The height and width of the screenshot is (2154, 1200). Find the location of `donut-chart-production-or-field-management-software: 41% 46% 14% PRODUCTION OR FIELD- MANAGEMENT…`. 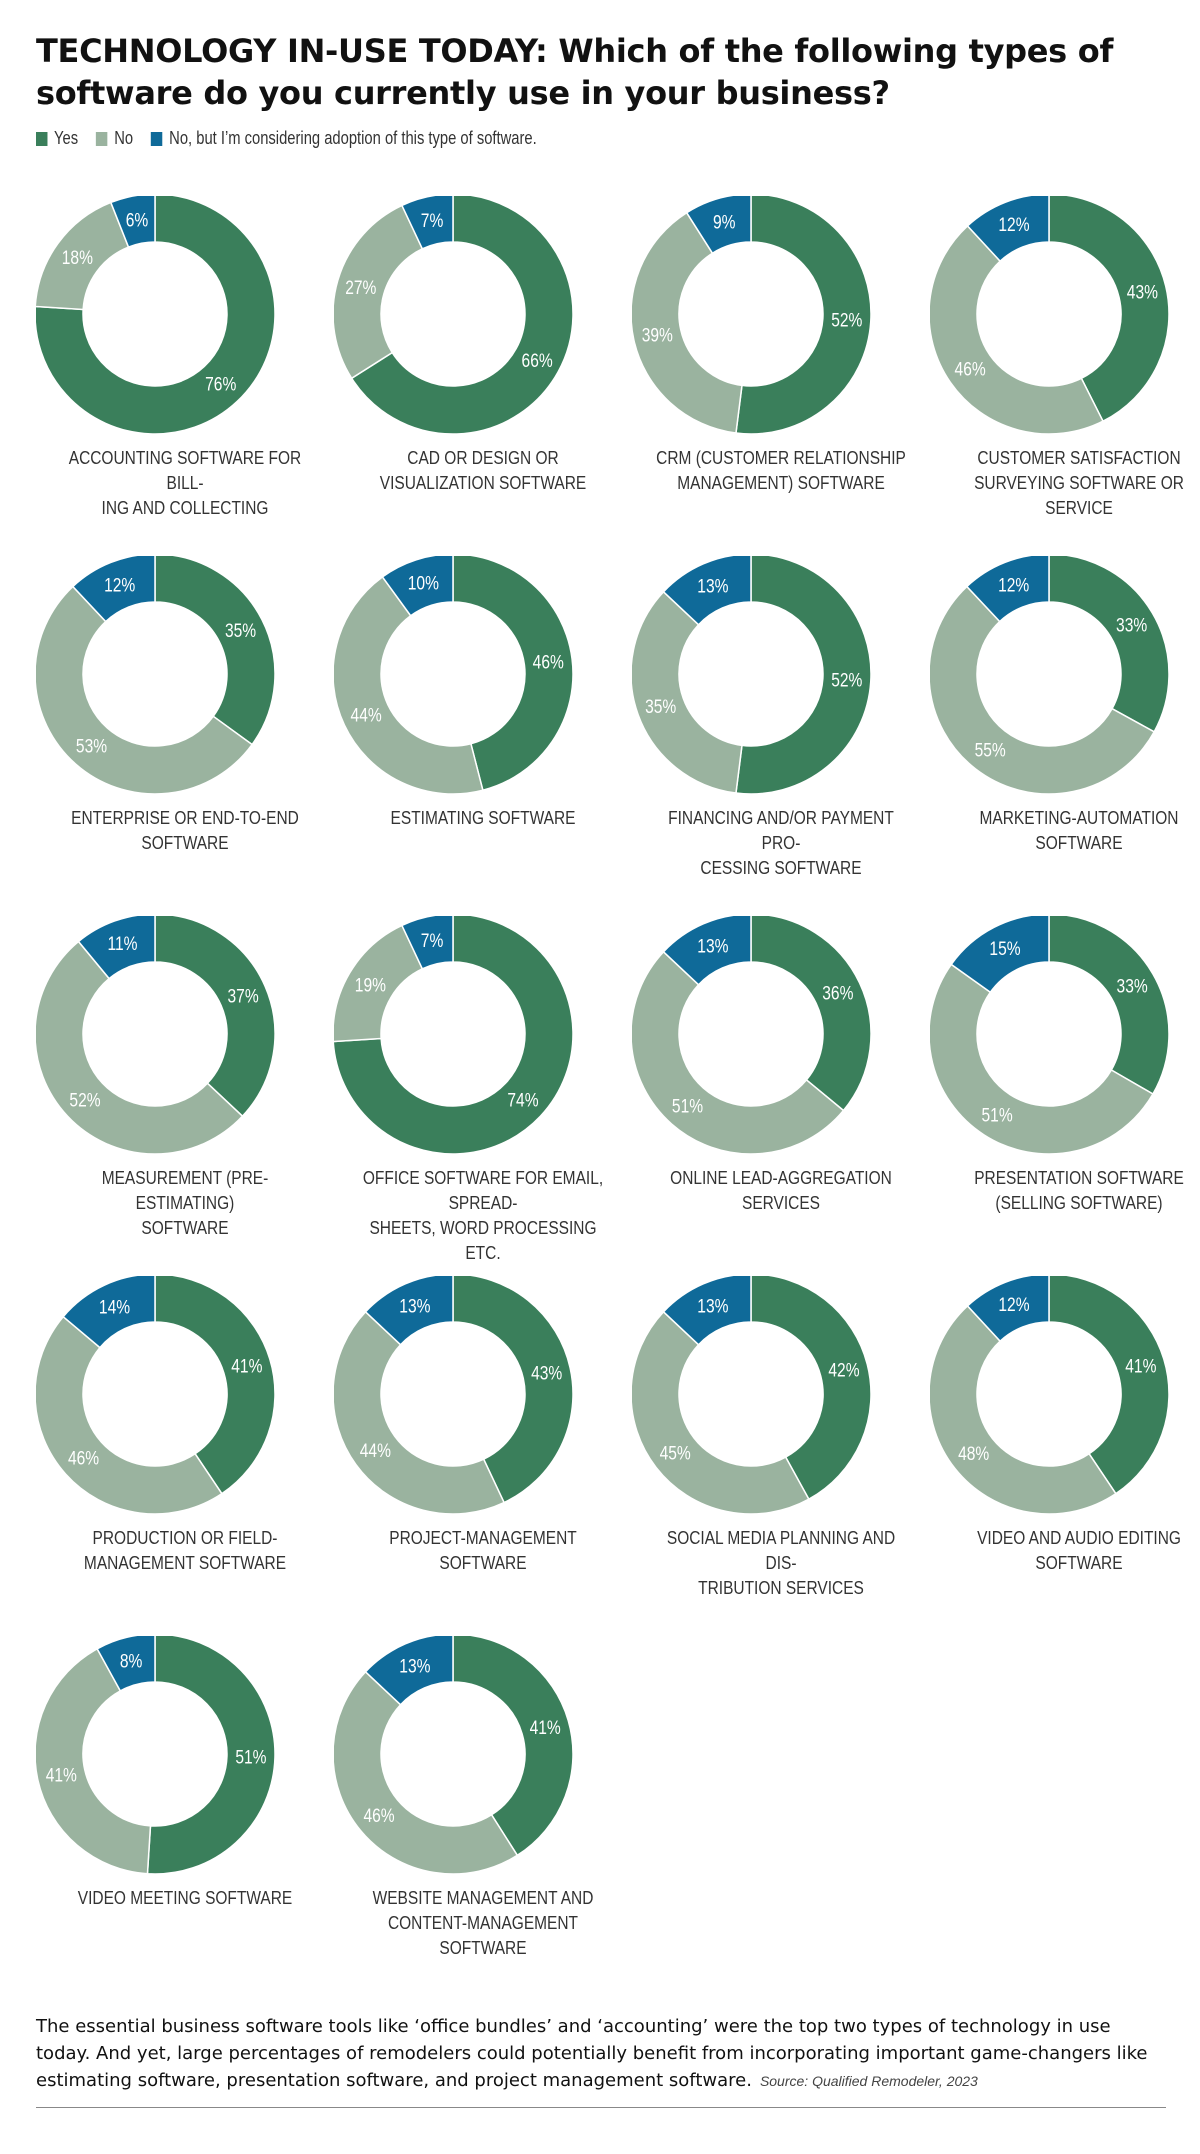

donut-chart-production-or-field-management-software: 41% 46% 14% PRODUCTION OR FIELD- MANAGEMENT… is located at coordinates (185, 1456).